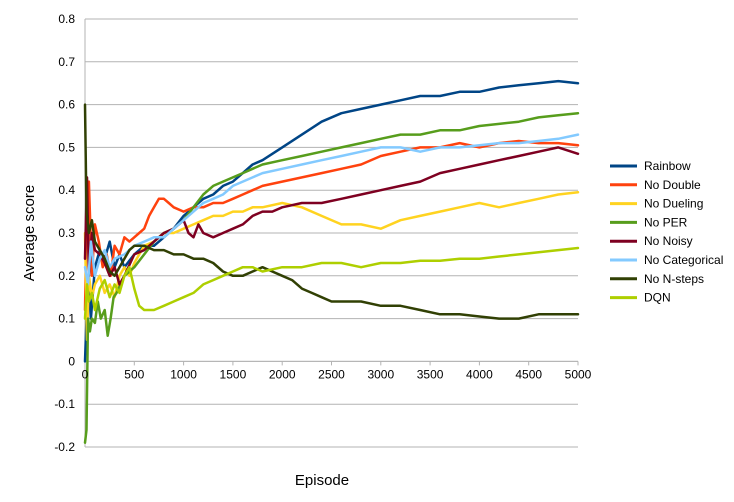  I want to click on y-tick-label: 0.2, so click(66, 276).